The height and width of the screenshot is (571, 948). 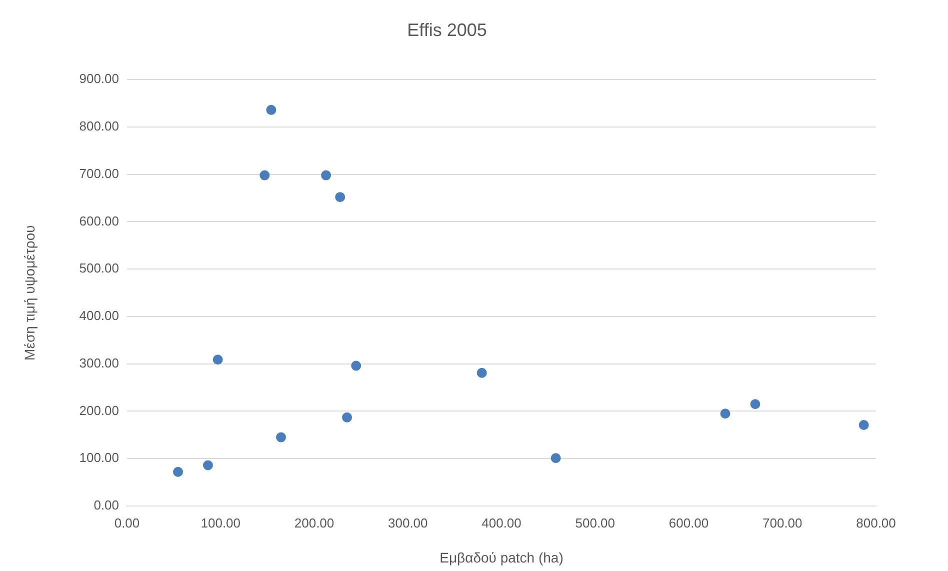 What do you see at coordinates (782, 522) in the screenshot?
I see `x-tick-label: 700.00` at bounding box center [782, 522].